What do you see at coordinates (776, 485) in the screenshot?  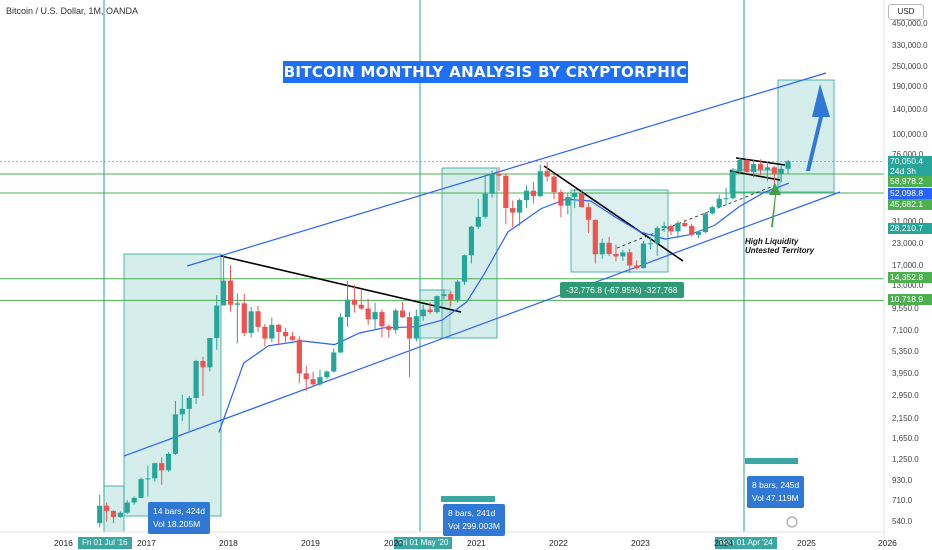 I see `range-bars: 8 bars, 245d` at bounding box center [776, 485].